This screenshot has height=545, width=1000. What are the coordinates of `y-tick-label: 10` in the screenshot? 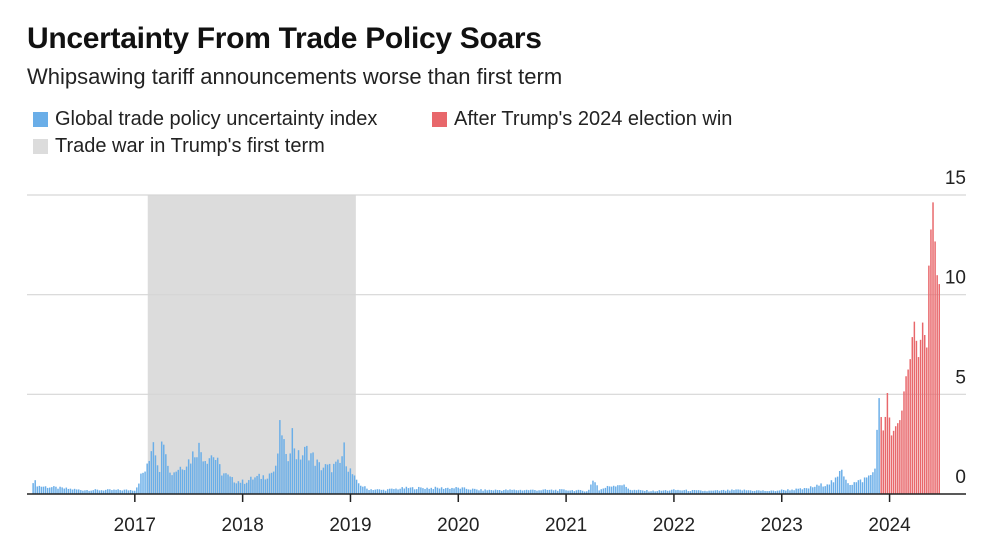 It's located at (955, 278).